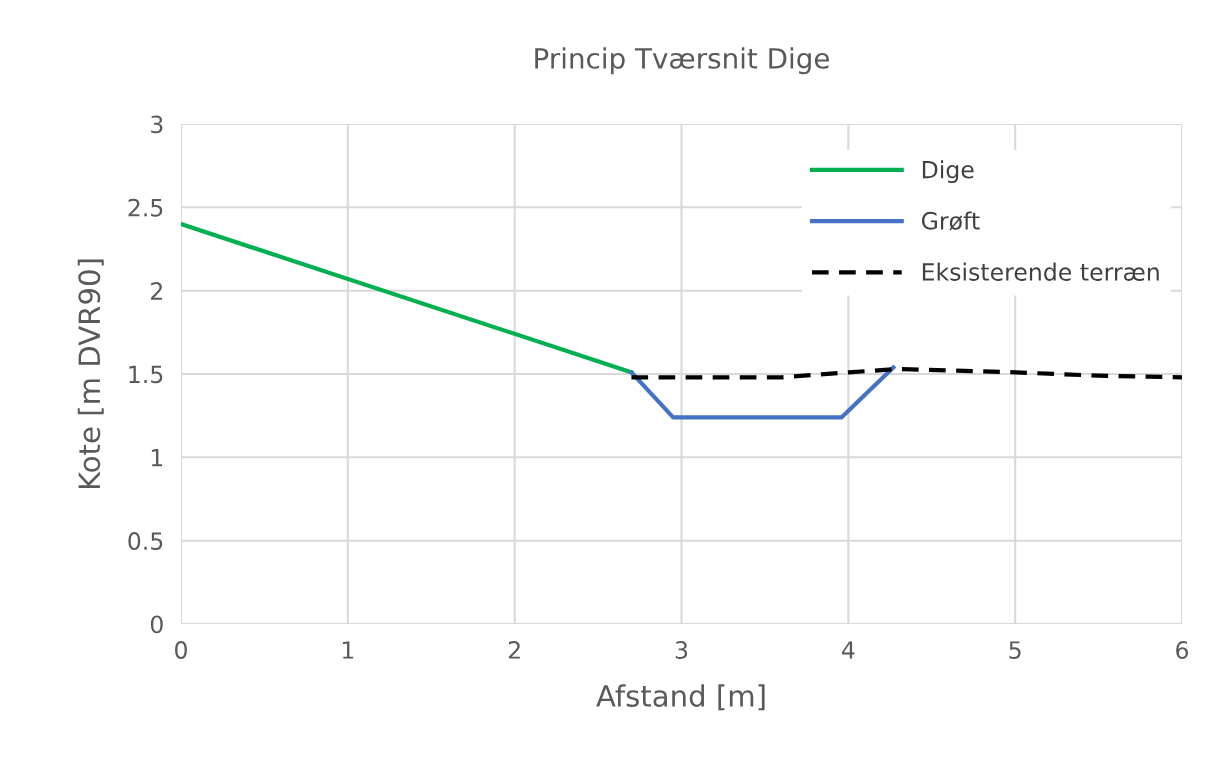 The image size is (1214, 775). Describe the element at coordinates (514, 650) in the screenshot. I see `x-tick-label: 2` at that location.